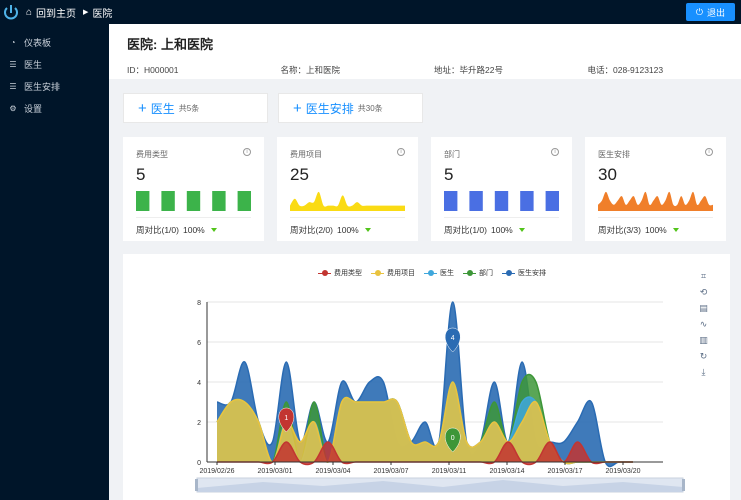  I want to click on legend-label: 费用项目, so click(401, 273).